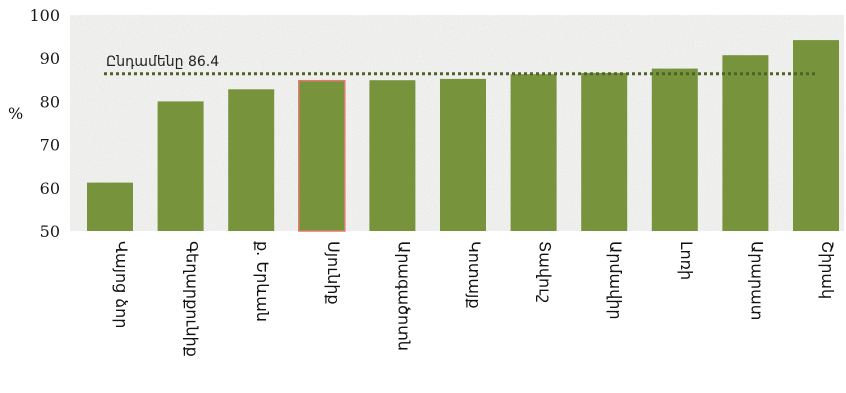 This screenshot has width=846, height=393. I want to click on y-tick-label: 70, so click(50, 145).